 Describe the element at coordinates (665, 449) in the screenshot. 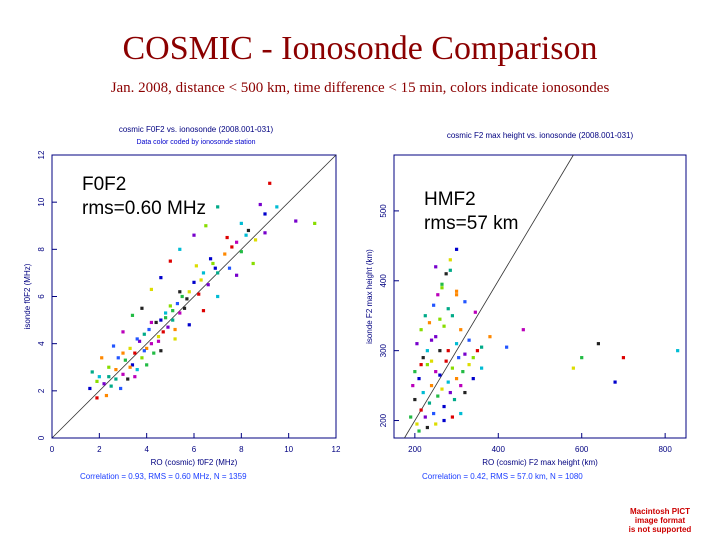

I see `x-tick-label: 800` at that location.